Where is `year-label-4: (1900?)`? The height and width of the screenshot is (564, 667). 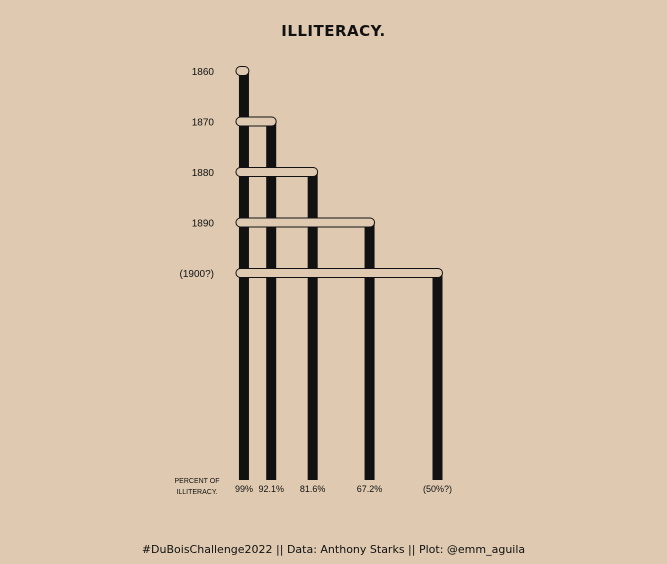 year-label-4: (1900?) is located at coordinates (197, 274).